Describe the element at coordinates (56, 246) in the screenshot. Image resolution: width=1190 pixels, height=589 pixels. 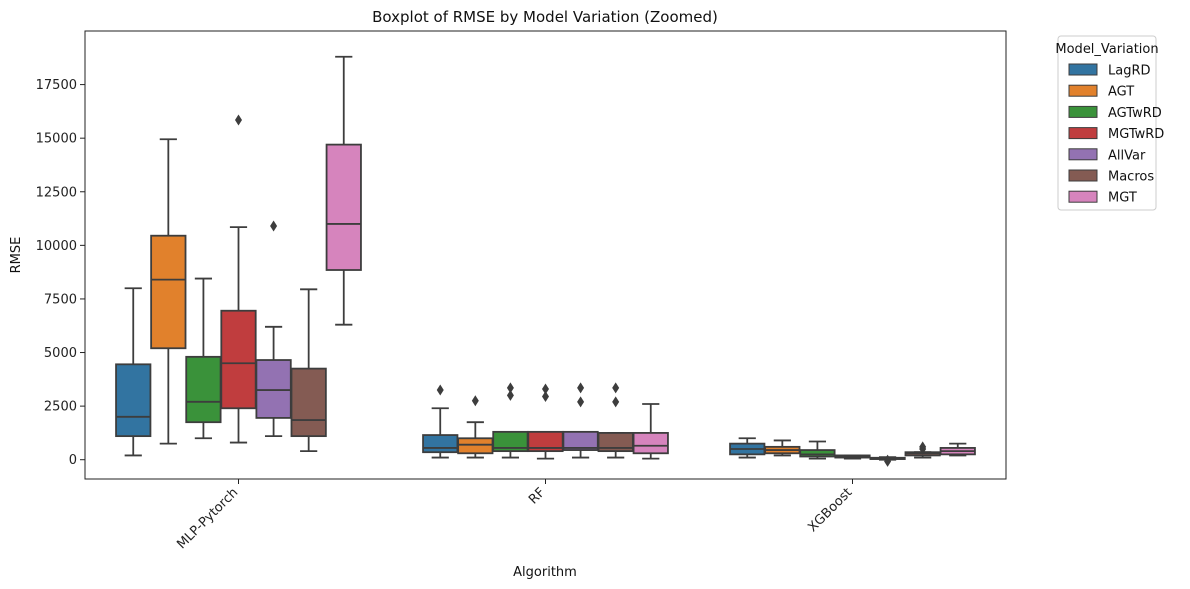
I see `y-tick-label: 10000` at that location.